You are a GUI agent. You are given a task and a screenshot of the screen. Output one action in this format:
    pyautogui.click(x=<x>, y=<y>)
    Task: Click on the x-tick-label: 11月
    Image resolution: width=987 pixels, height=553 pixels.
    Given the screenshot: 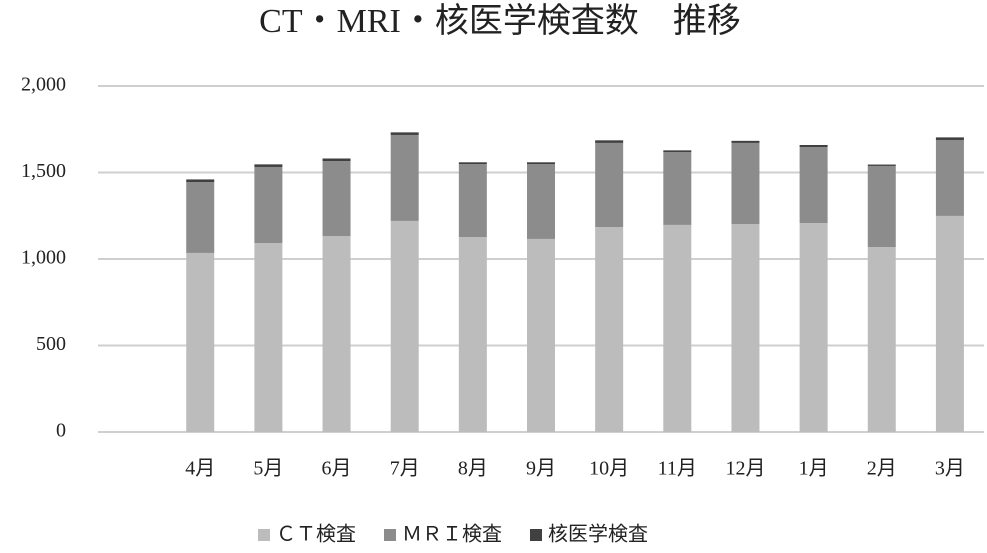 What is the action you would take?
    pyautogui.click(x=677, y=469)
    